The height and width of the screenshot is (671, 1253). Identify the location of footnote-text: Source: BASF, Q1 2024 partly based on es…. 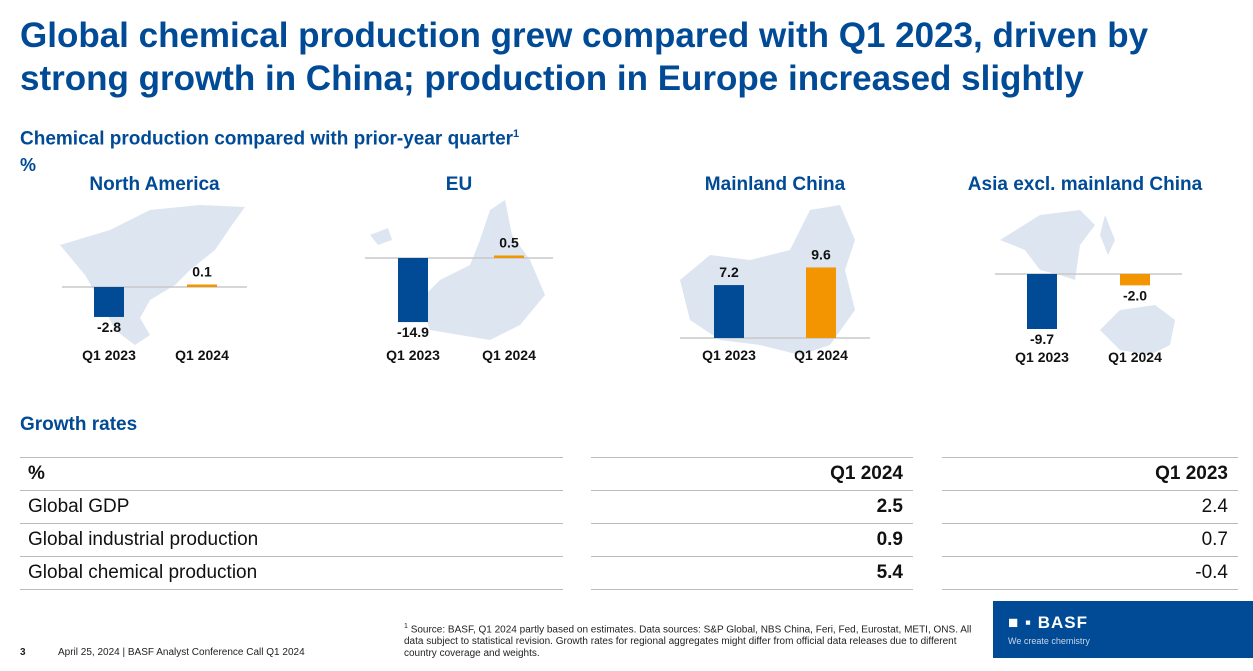
(688, 642).